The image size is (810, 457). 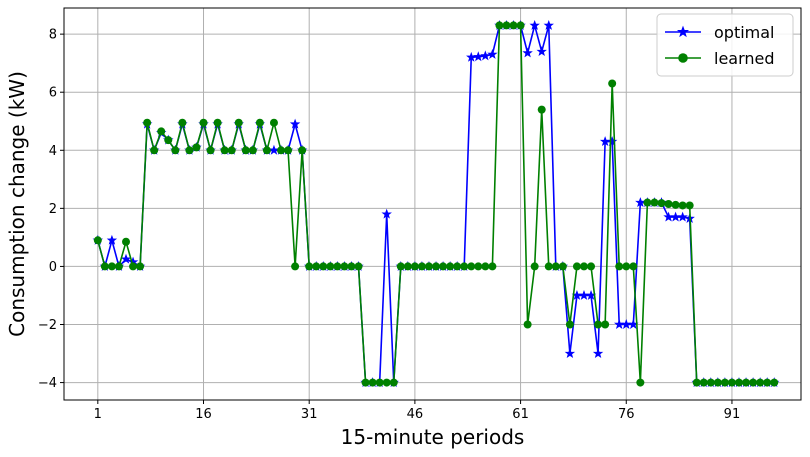 I want to click on x-tick-label: 16, so click(x=203, y=414).